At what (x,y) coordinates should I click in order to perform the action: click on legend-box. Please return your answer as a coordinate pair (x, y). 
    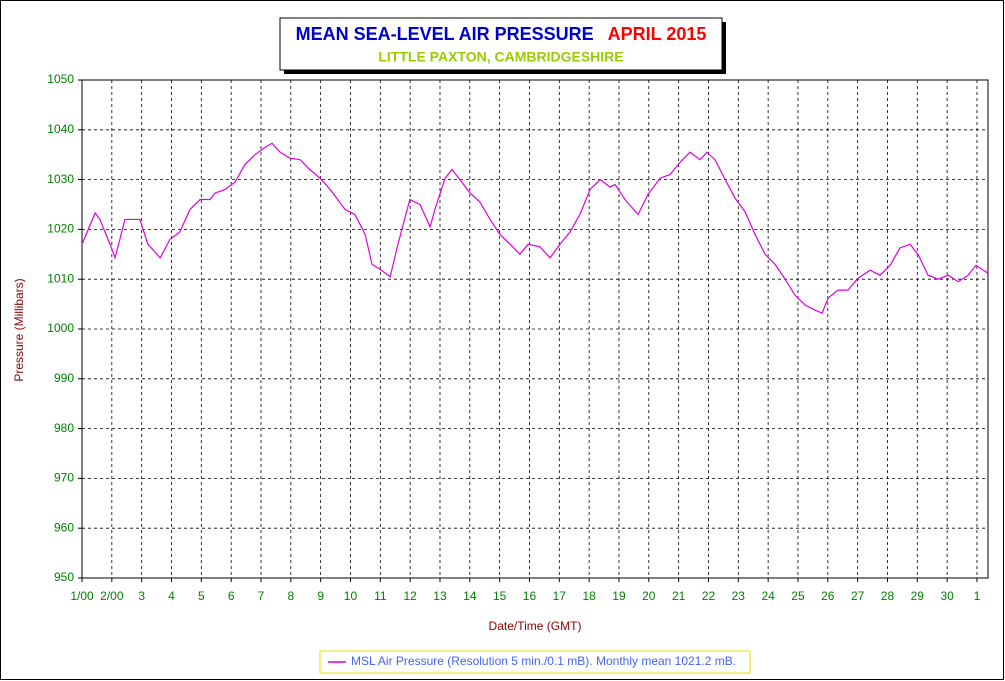
    Looking at the image, I should click on (535, 662).